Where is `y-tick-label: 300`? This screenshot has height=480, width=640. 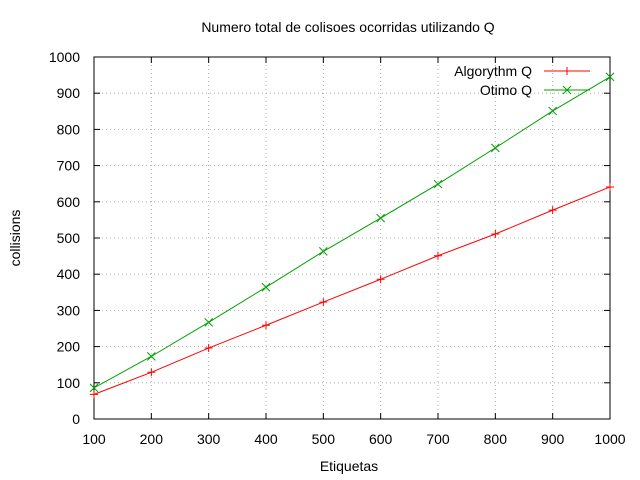
y-tick-label: 300 is located at coordinates (69, 310).